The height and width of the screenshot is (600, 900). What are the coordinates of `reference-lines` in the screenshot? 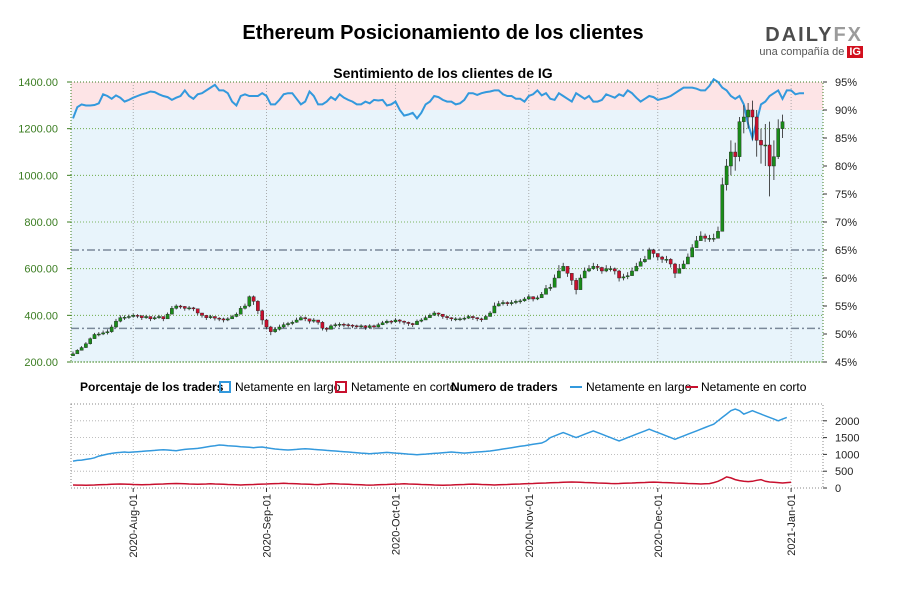 It's located at (447, 289).